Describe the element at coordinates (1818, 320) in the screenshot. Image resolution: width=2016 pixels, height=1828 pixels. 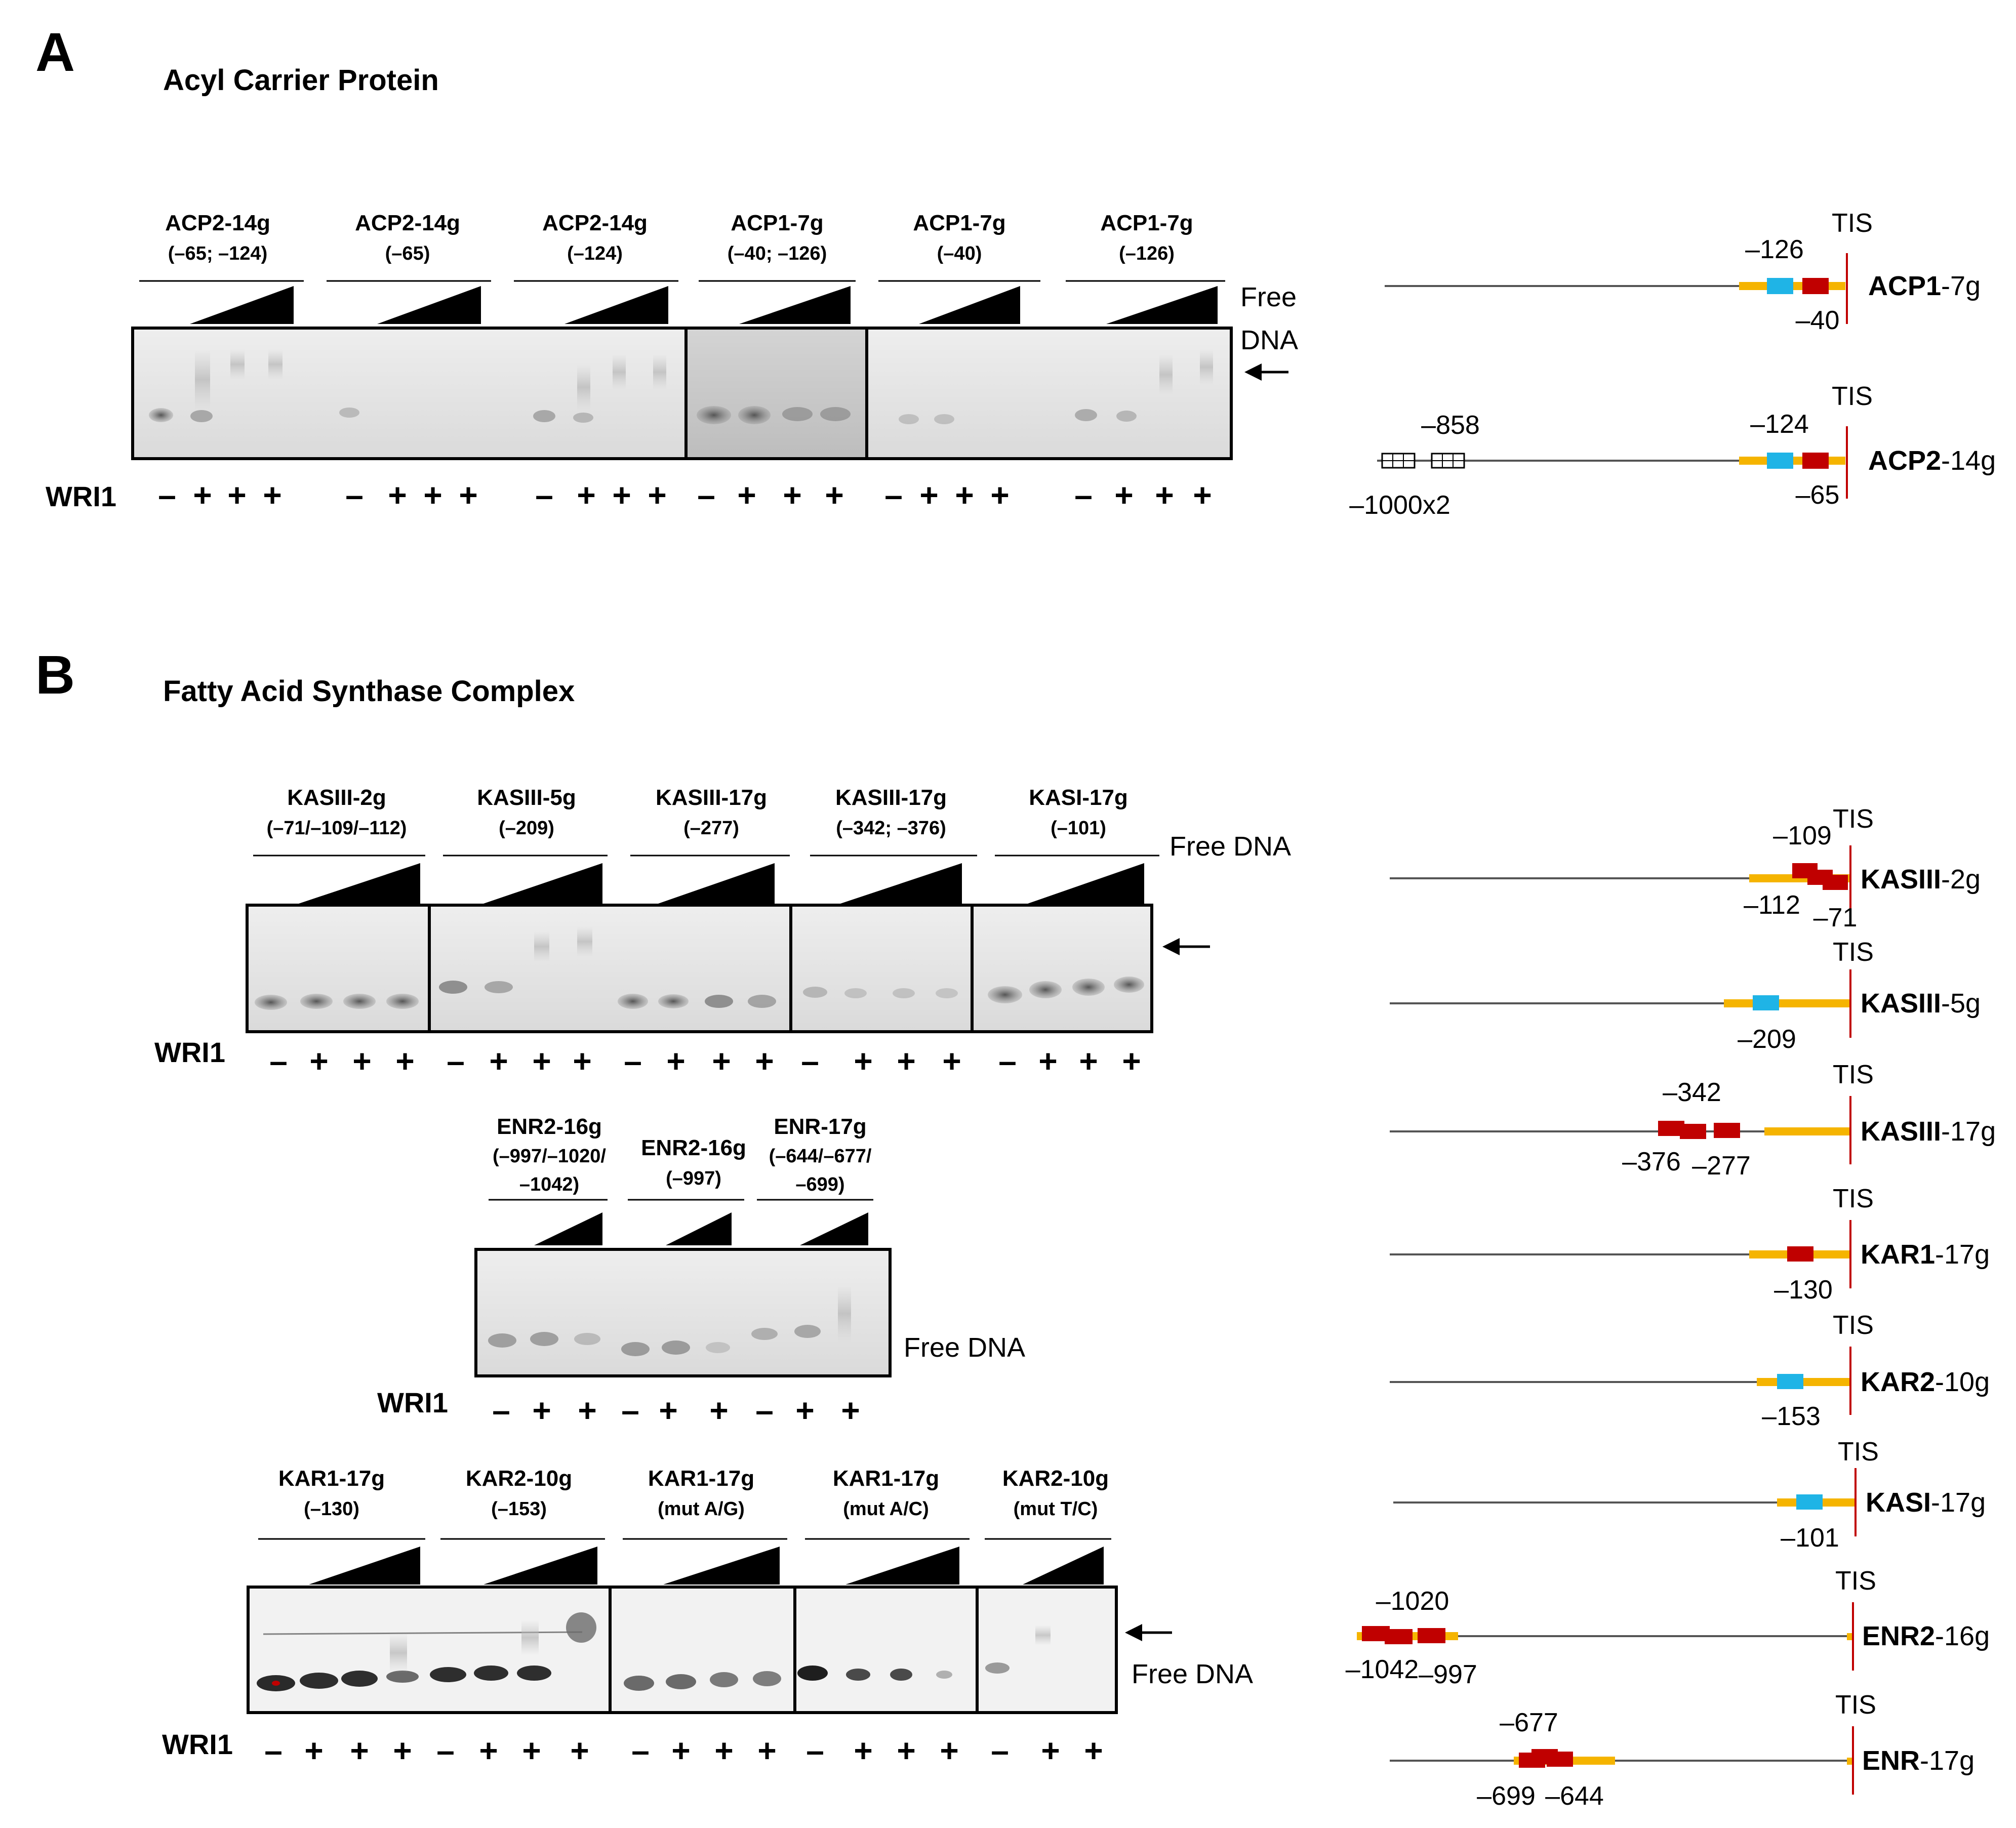
I see `site-label: –40` at that location.